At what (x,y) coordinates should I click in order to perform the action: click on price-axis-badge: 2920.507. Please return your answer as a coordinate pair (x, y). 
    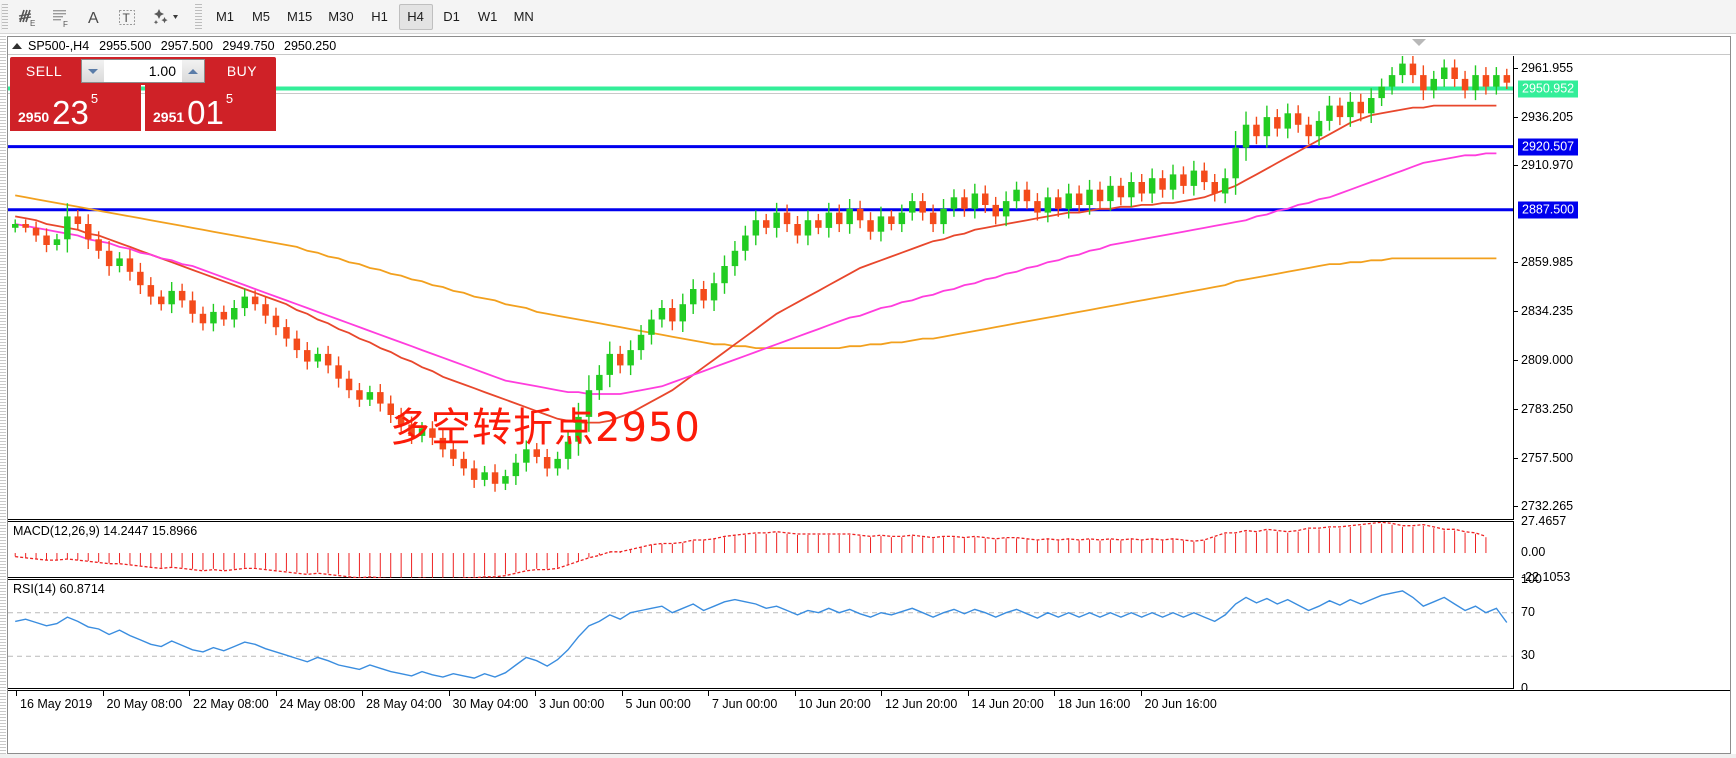
    Looking at the image, I should click on (1548, 147).